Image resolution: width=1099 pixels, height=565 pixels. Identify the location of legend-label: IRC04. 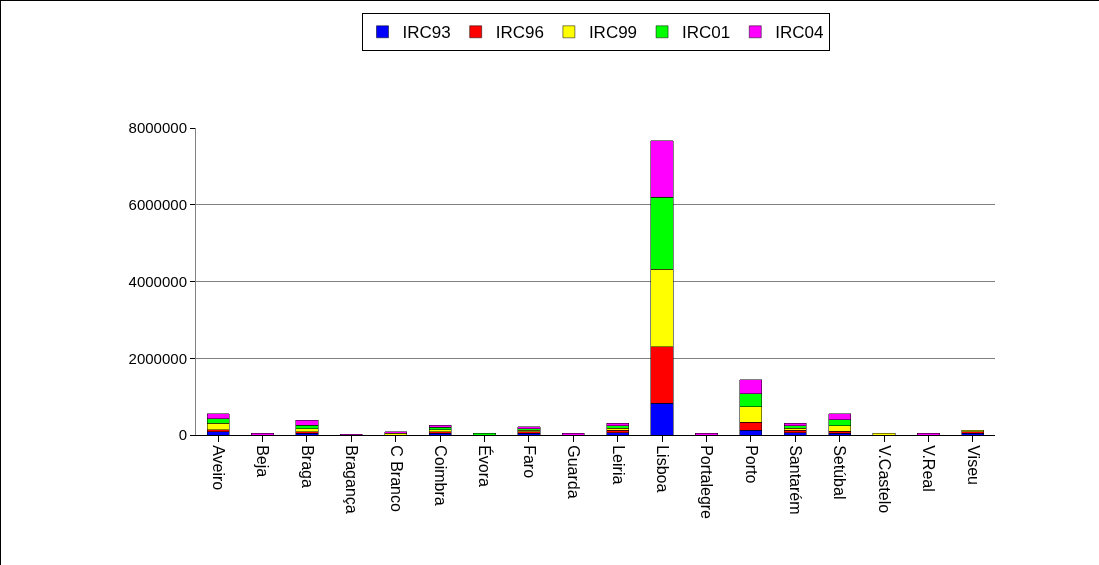
(799, 33).